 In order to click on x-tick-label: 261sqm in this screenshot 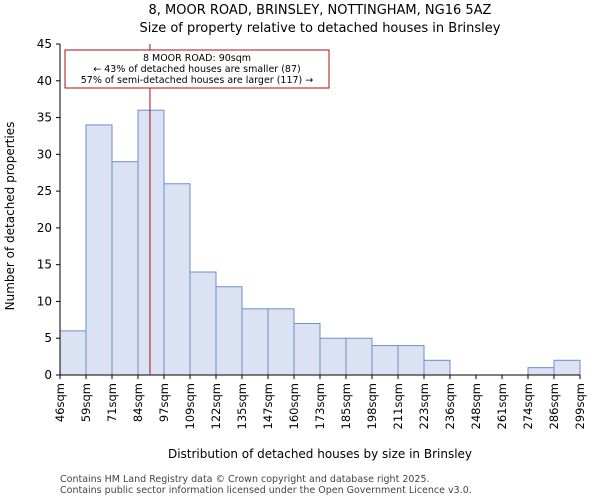, I will do `click(502, 406)`.